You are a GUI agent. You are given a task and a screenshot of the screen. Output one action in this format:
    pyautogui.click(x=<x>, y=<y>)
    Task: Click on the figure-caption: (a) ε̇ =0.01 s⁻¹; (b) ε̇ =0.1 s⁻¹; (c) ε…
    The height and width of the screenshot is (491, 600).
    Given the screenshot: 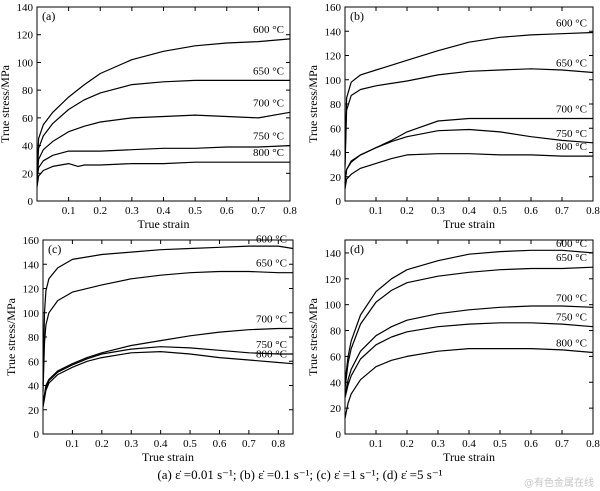 What is the action you would take?
    pyautogui.click(x=300, y=474)
    